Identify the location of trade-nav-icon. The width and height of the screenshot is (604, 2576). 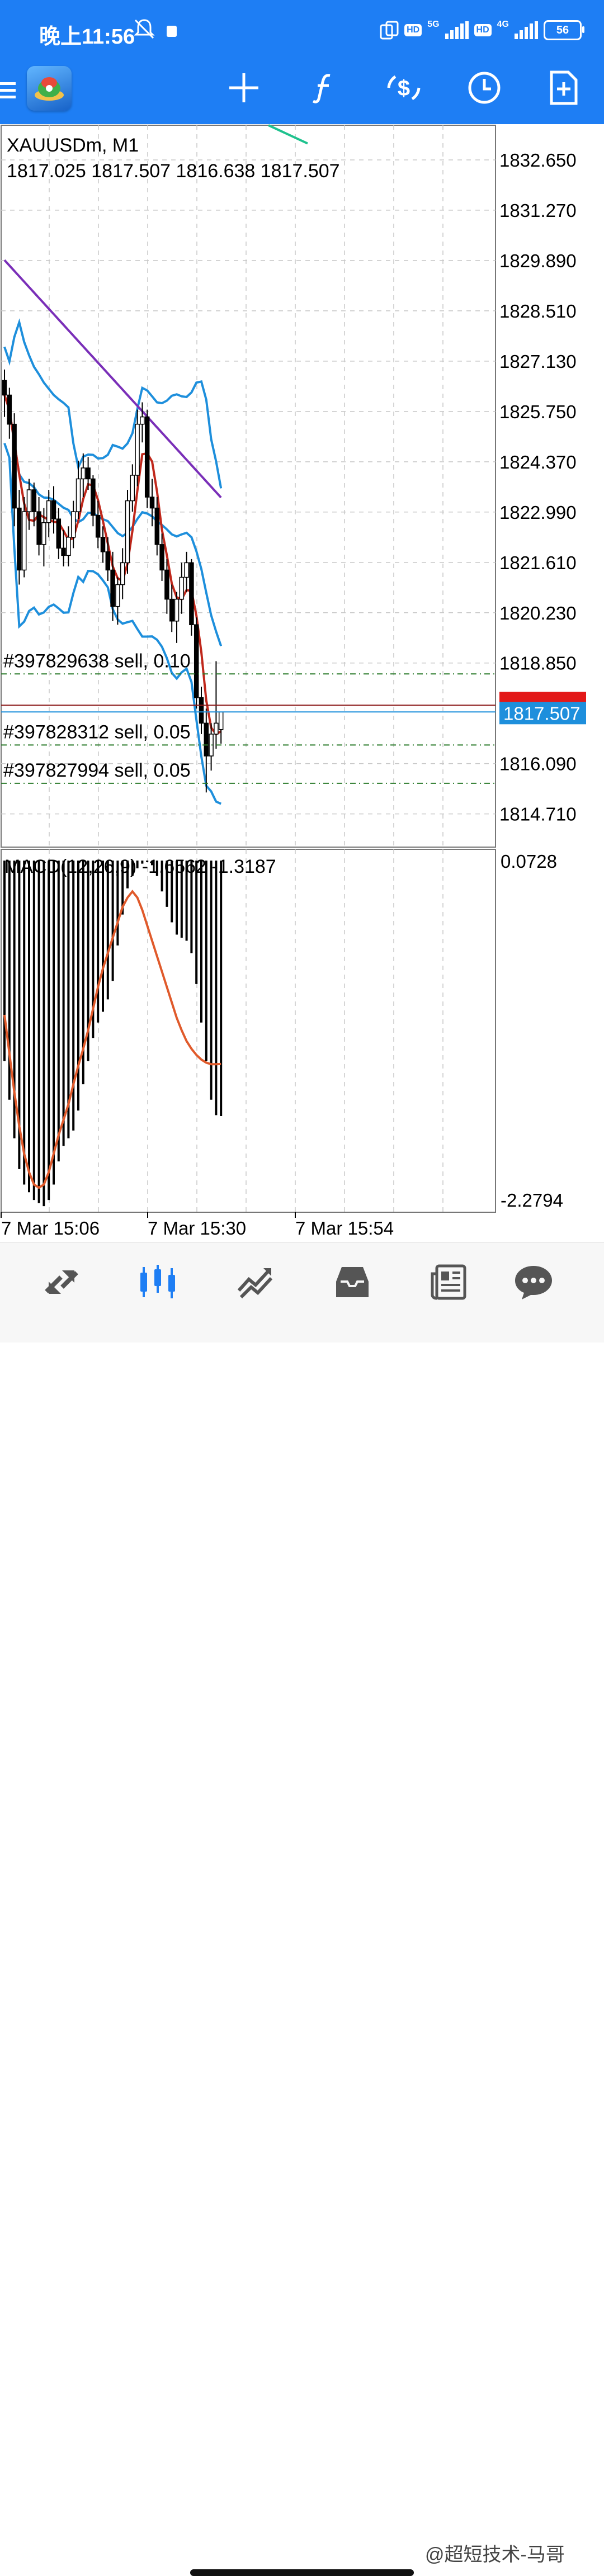
(255, 1282).